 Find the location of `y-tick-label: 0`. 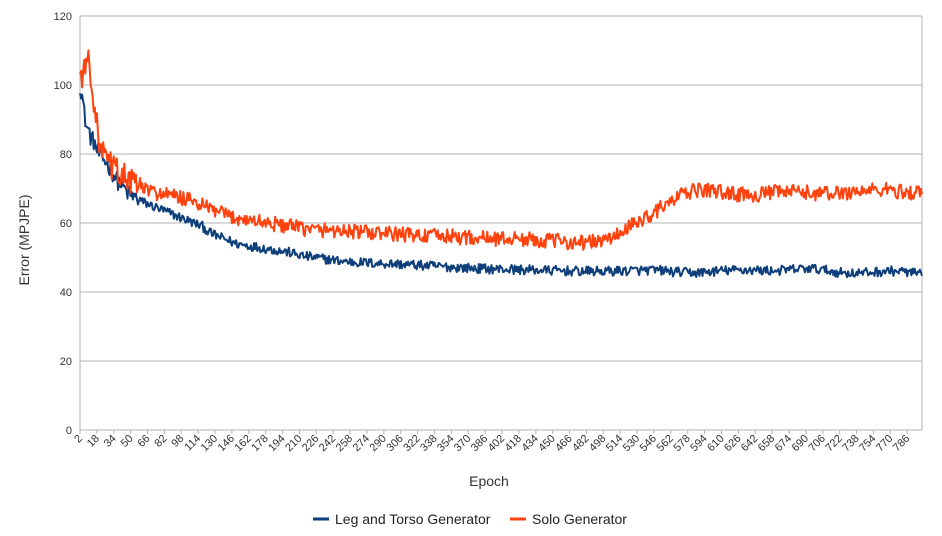

y-tick-label: 0 is located at coordinates (69, 431).